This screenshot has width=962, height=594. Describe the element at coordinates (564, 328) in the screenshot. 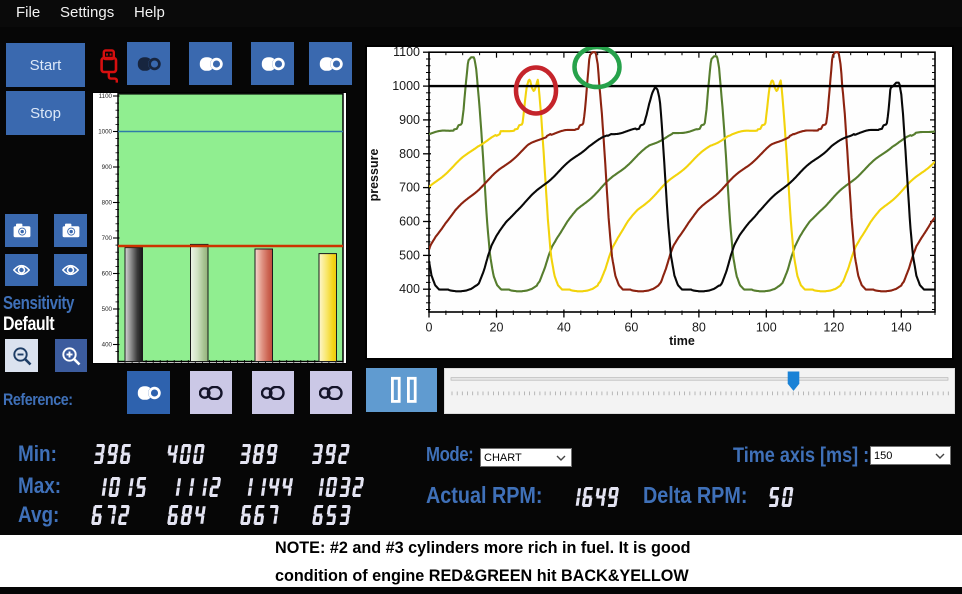

I see `svg-text: 40` at that location.